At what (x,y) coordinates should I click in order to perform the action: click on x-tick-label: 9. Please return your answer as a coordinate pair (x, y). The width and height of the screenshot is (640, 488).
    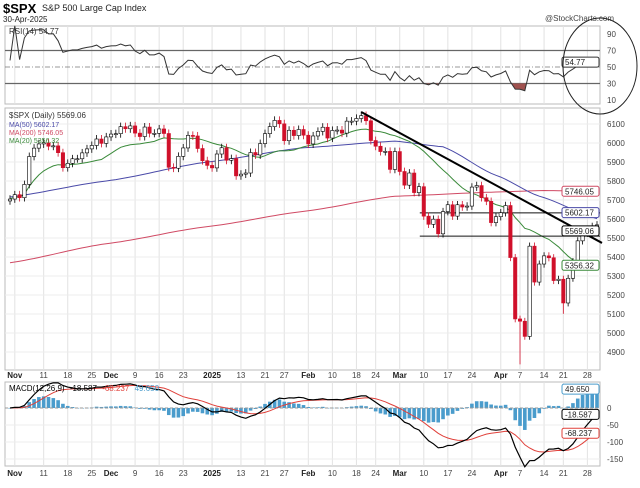
    Looking at the image, I should click on (135, 375).